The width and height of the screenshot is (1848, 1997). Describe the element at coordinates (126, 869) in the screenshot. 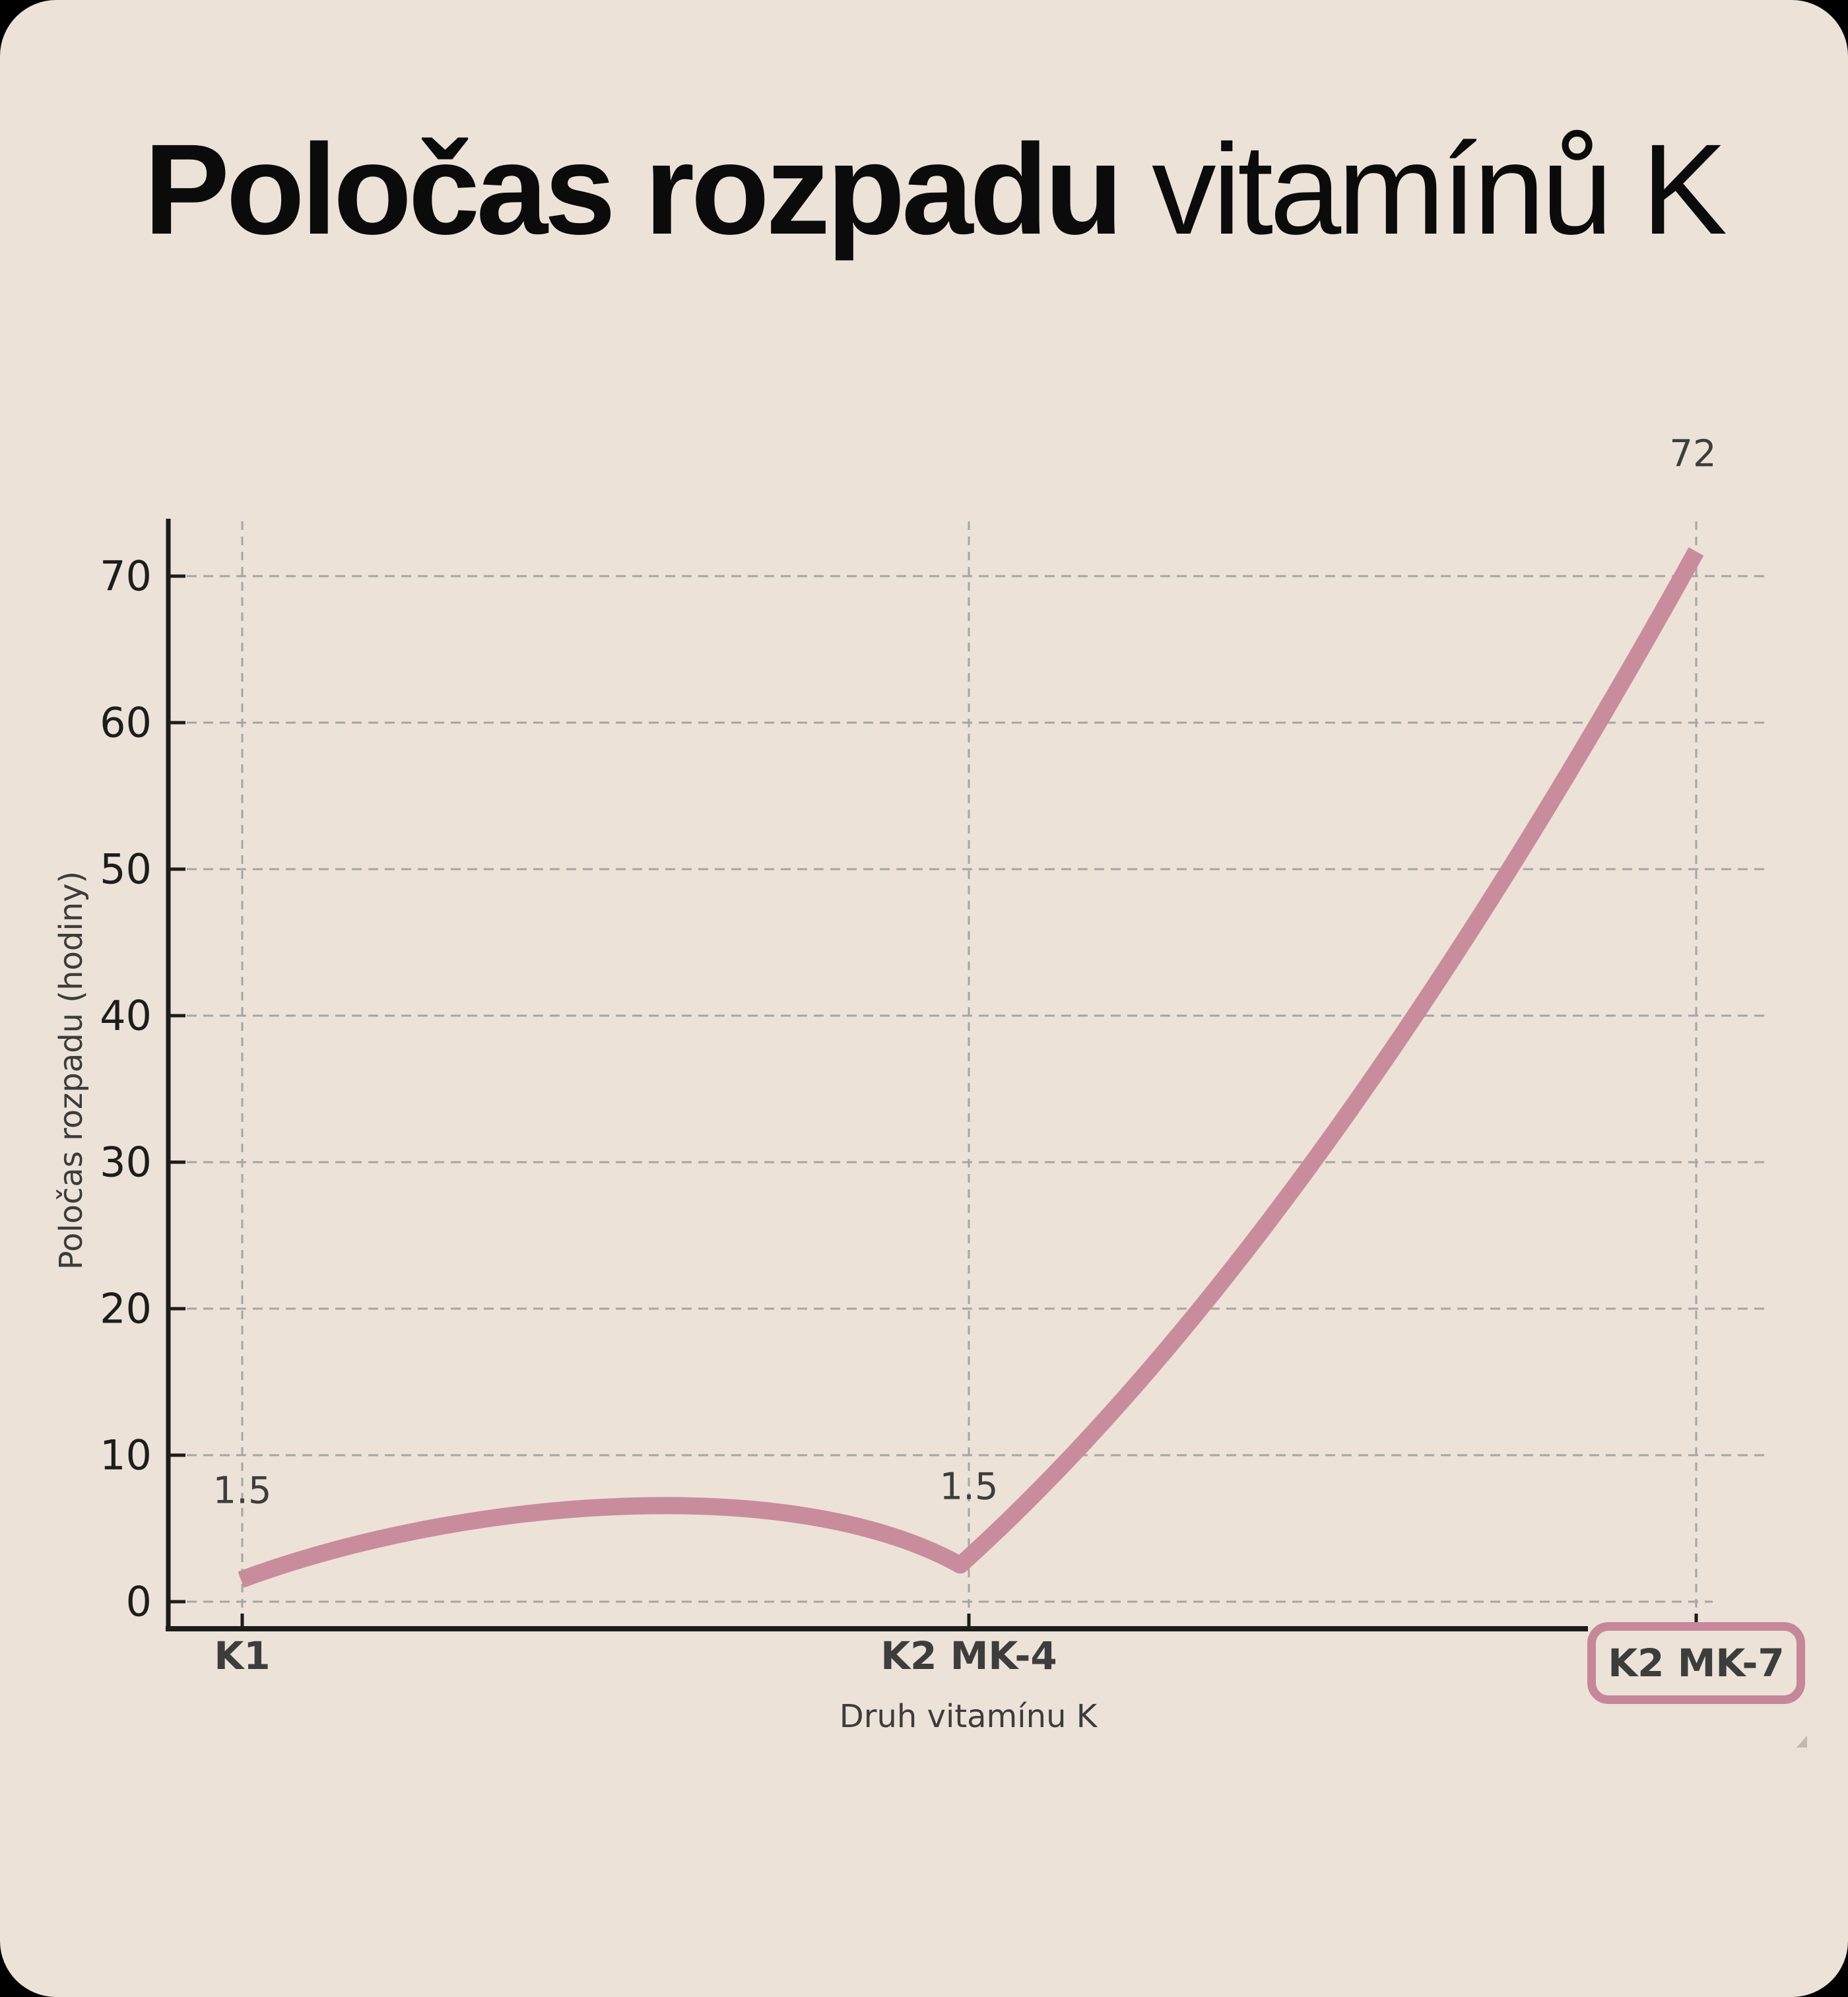

I see `y-tick-label-50: 50` at that location.